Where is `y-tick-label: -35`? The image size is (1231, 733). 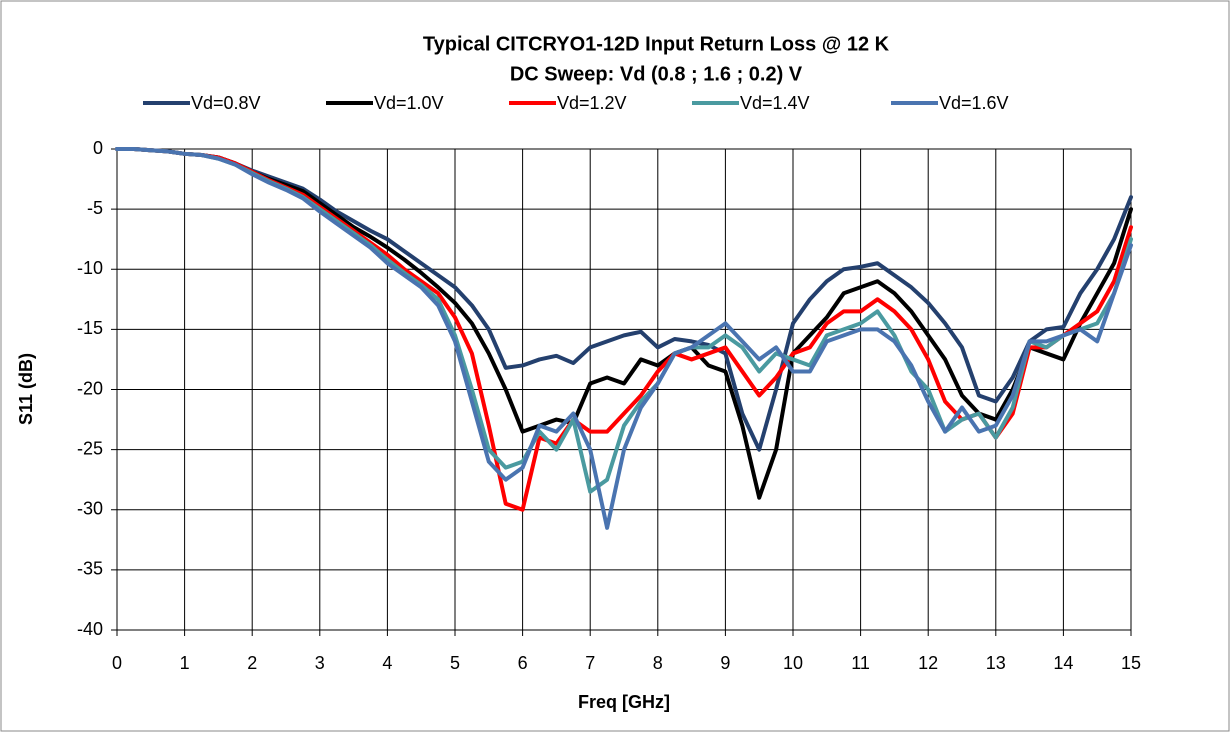
y-tick-label: -35 is located at coordinates (90, 569).